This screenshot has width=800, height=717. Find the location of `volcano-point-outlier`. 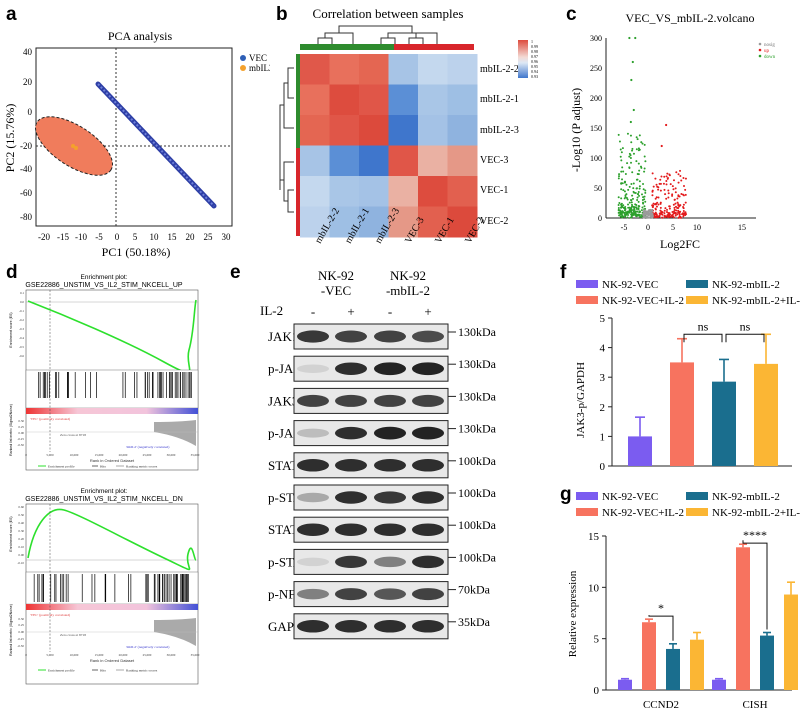

volcano-point-outlier is located at coordinates (635, 38).